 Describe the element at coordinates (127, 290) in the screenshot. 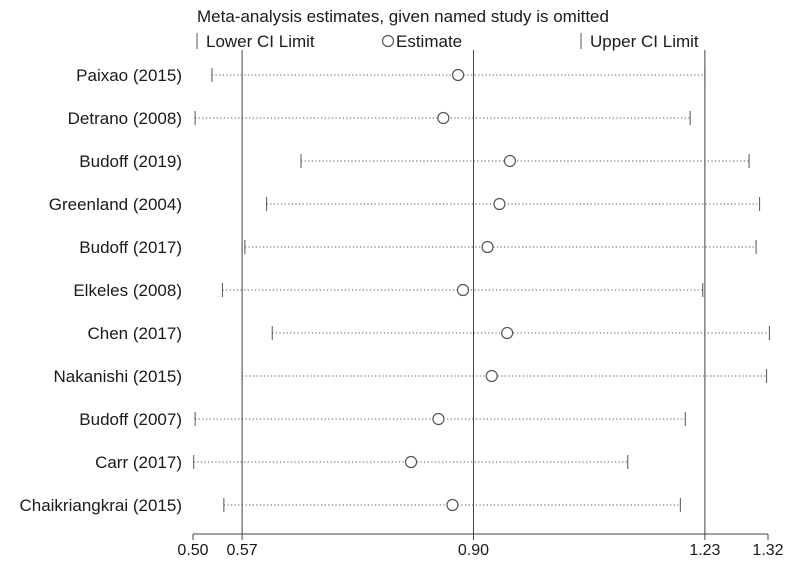

I see `study-label: Elkeles (2008)` at that location.